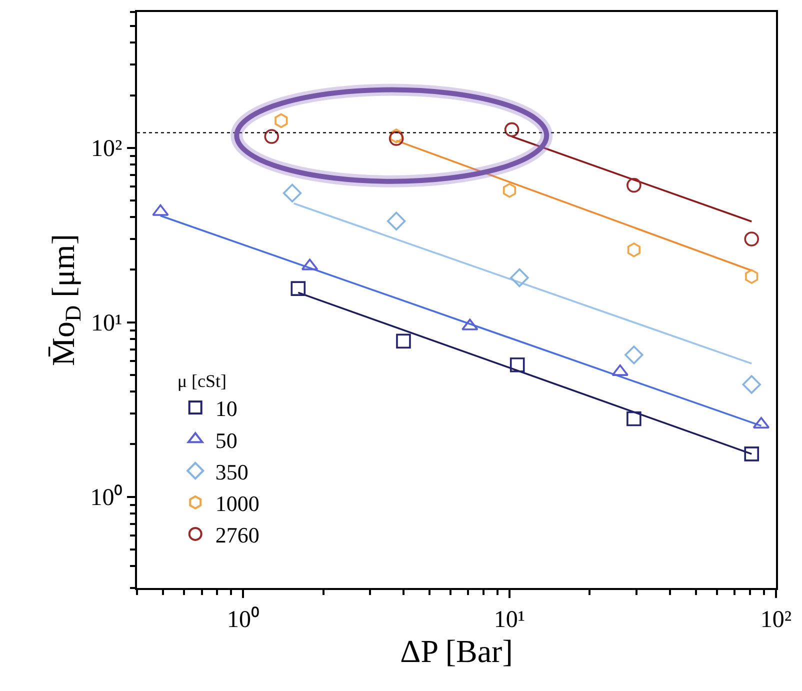  Describe the element at coordinates (226, 409) in the screenshot. I see `legend-label: 10` at that location.